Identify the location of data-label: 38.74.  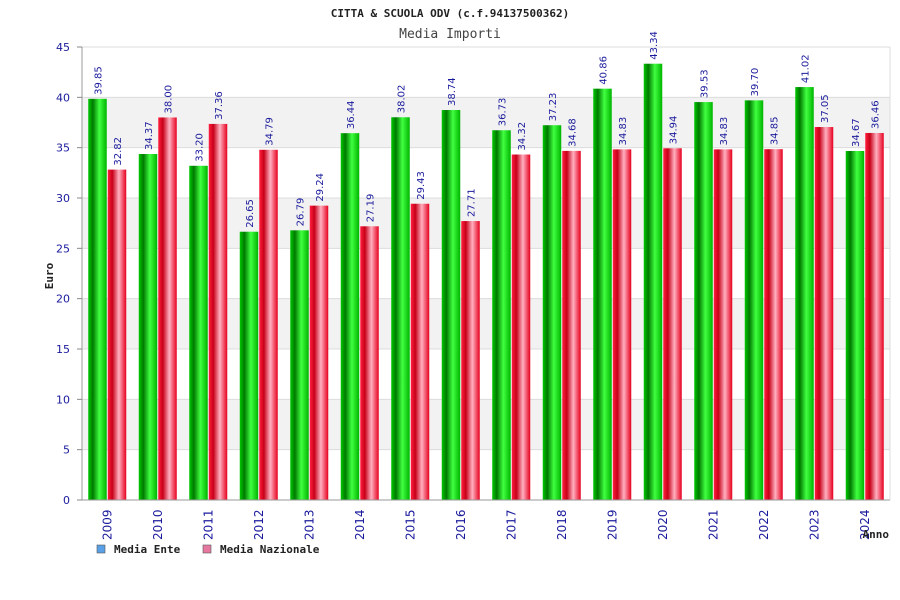
(452, 91).